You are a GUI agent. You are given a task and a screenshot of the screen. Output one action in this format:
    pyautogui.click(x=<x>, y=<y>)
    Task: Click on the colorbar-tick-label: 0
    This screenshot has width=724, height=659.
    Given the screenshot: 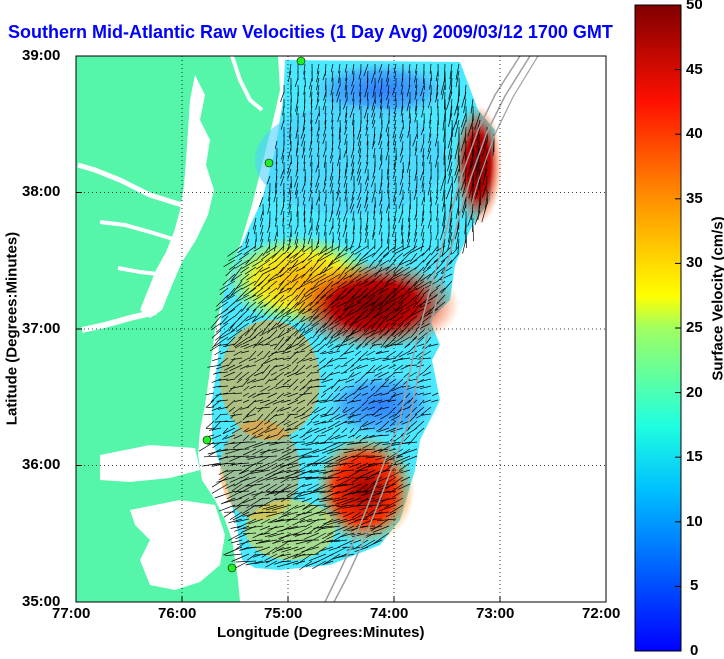 What is the action you would take?
    pyautogui.click(x=694, y=650)
    